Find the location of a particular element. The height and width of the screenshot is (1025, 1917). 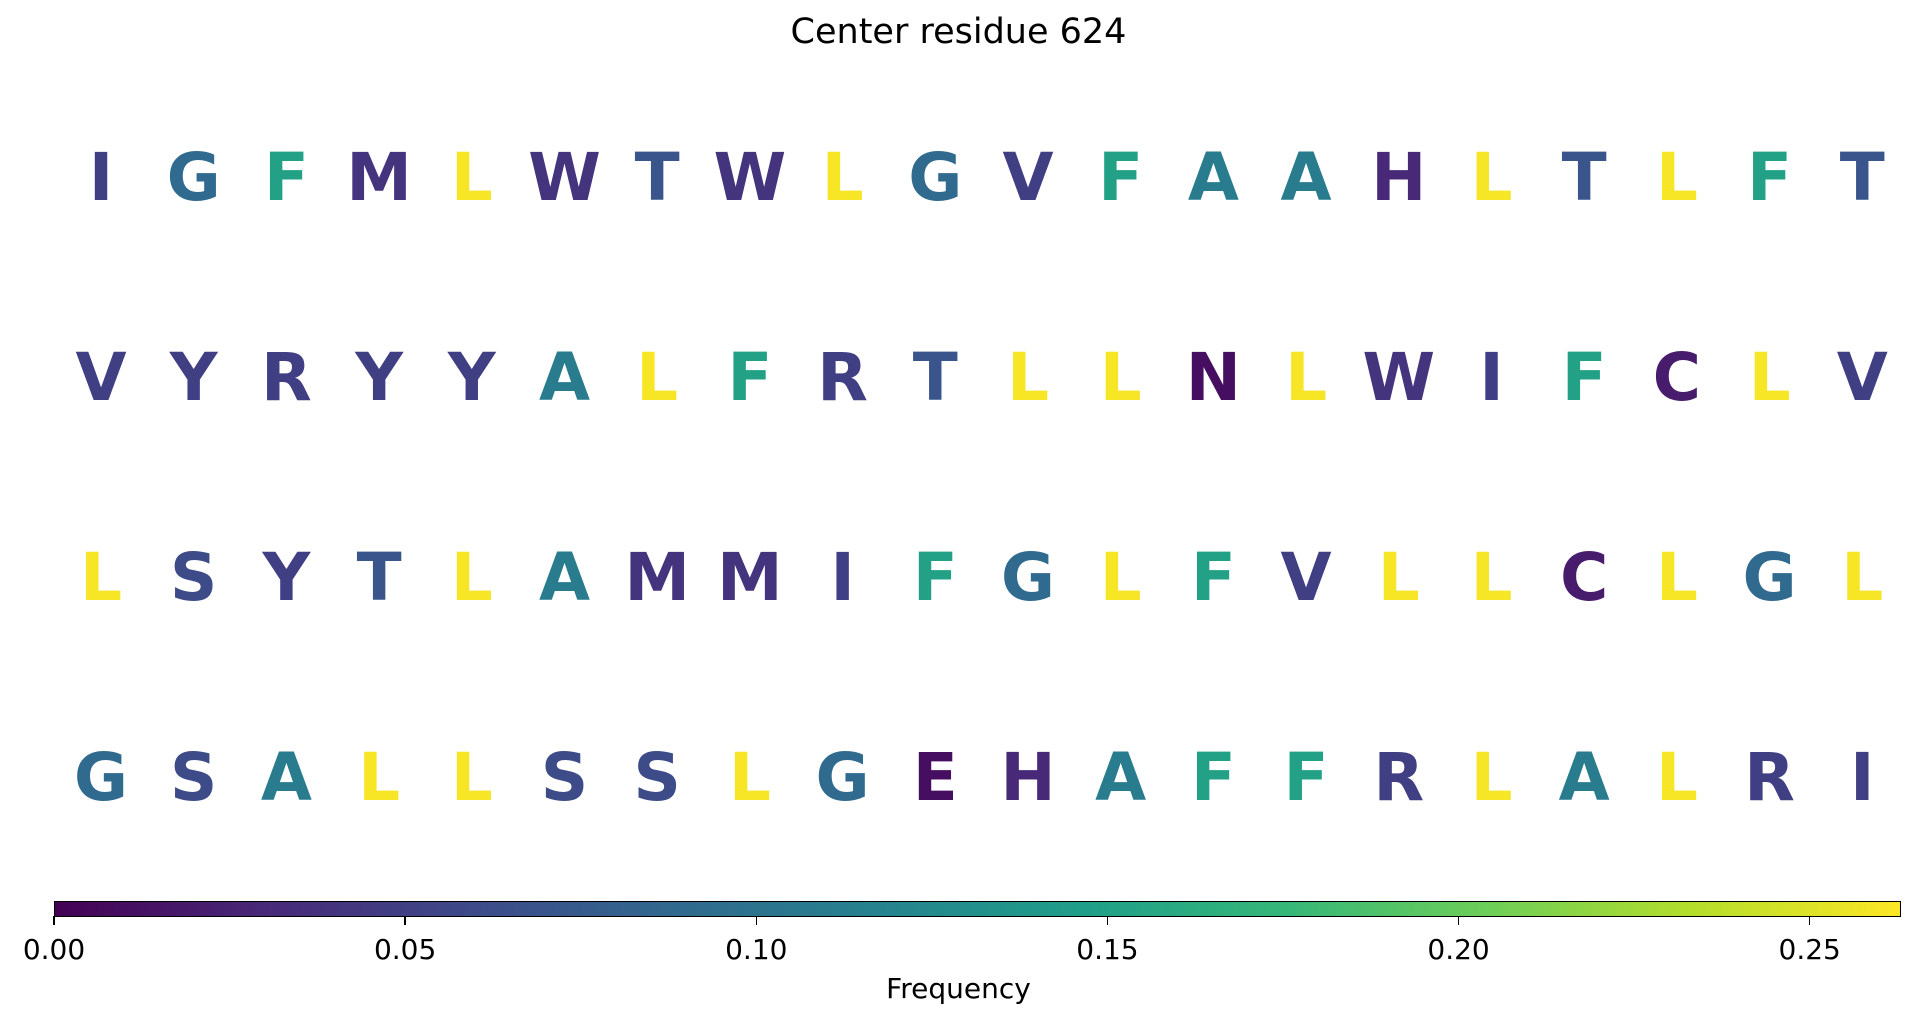

colorbar-label: Frequency is located at coordinates (958, 988).